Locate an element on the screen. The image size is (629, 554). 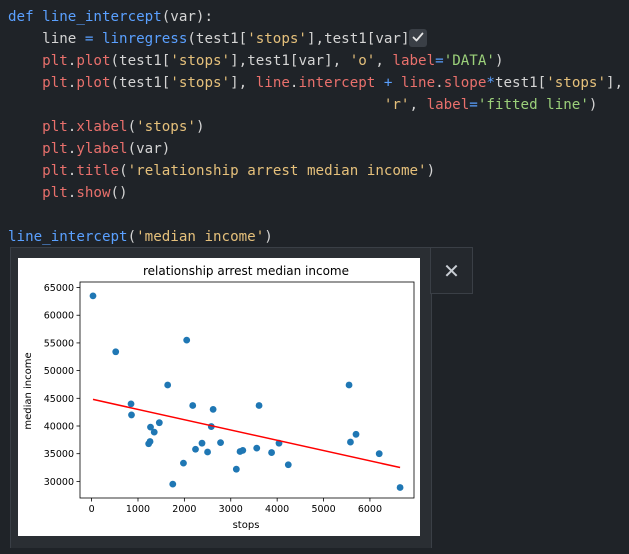
x-tick-label: 1000 is located at coordinates (138, 509).